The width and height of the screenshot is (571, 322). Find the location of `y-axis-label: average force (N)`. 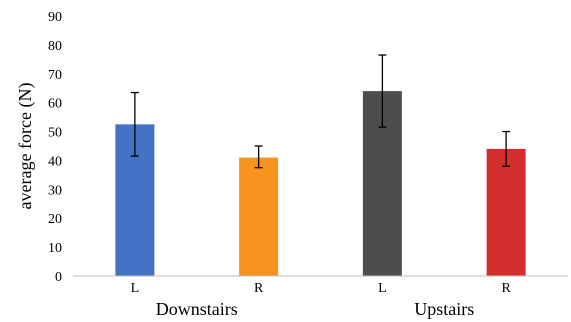

y-axis-label: average force (N) is located at coordinates (25, 146).